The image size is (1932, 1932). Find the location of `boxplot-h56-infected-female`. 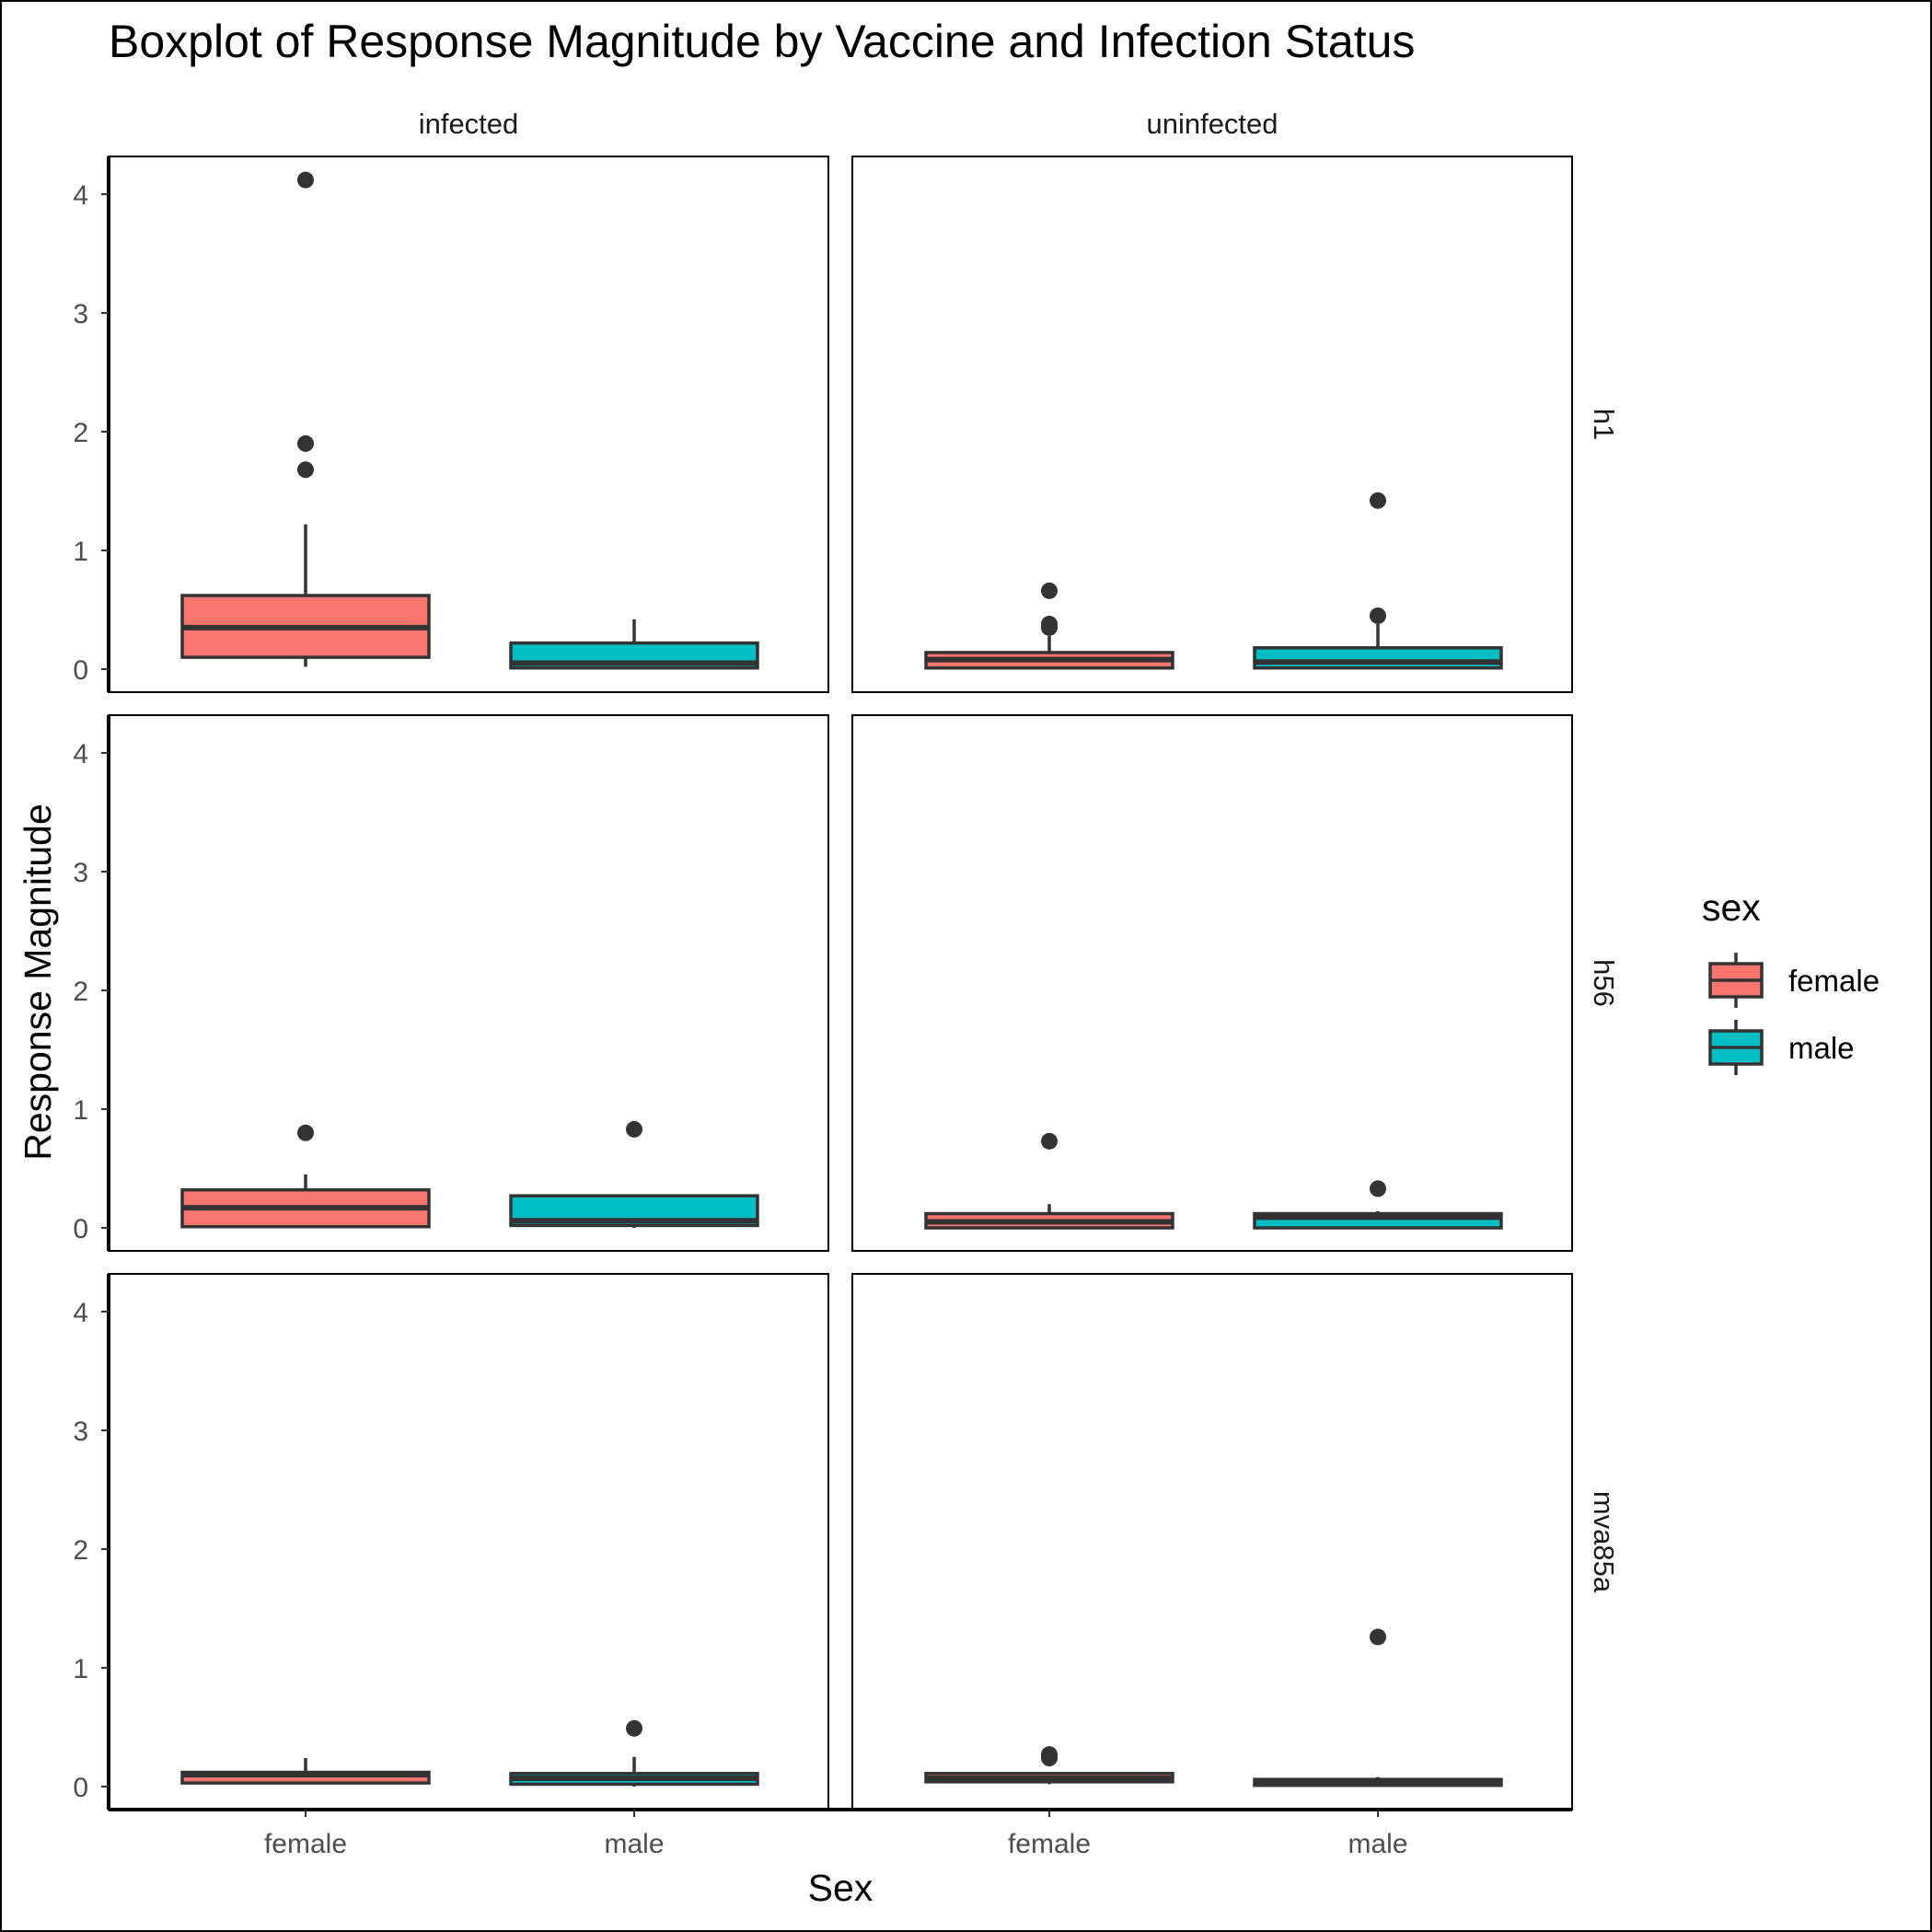

boxplot-h56-infected-female is located at coordinates (306, 1177).